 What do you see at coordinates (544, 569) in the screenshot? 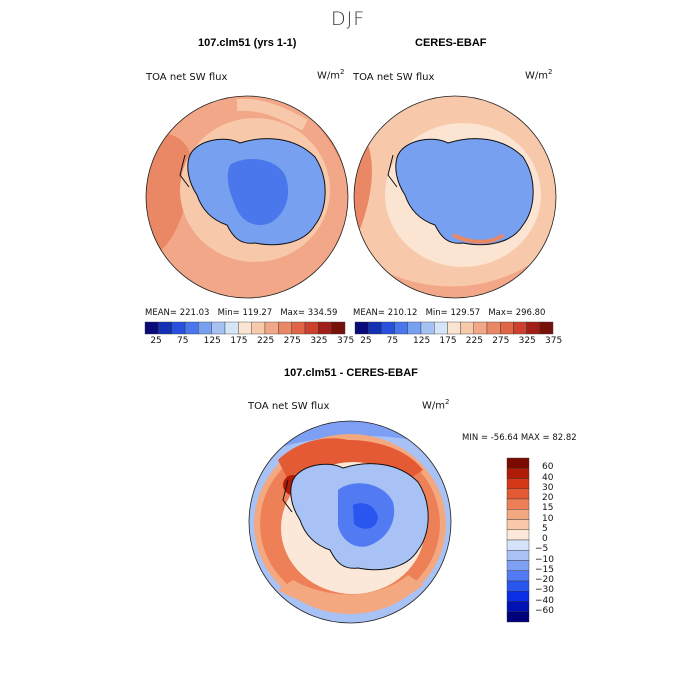
I see `colorbar-tick-label: −15` at bounding box center [544, 569].